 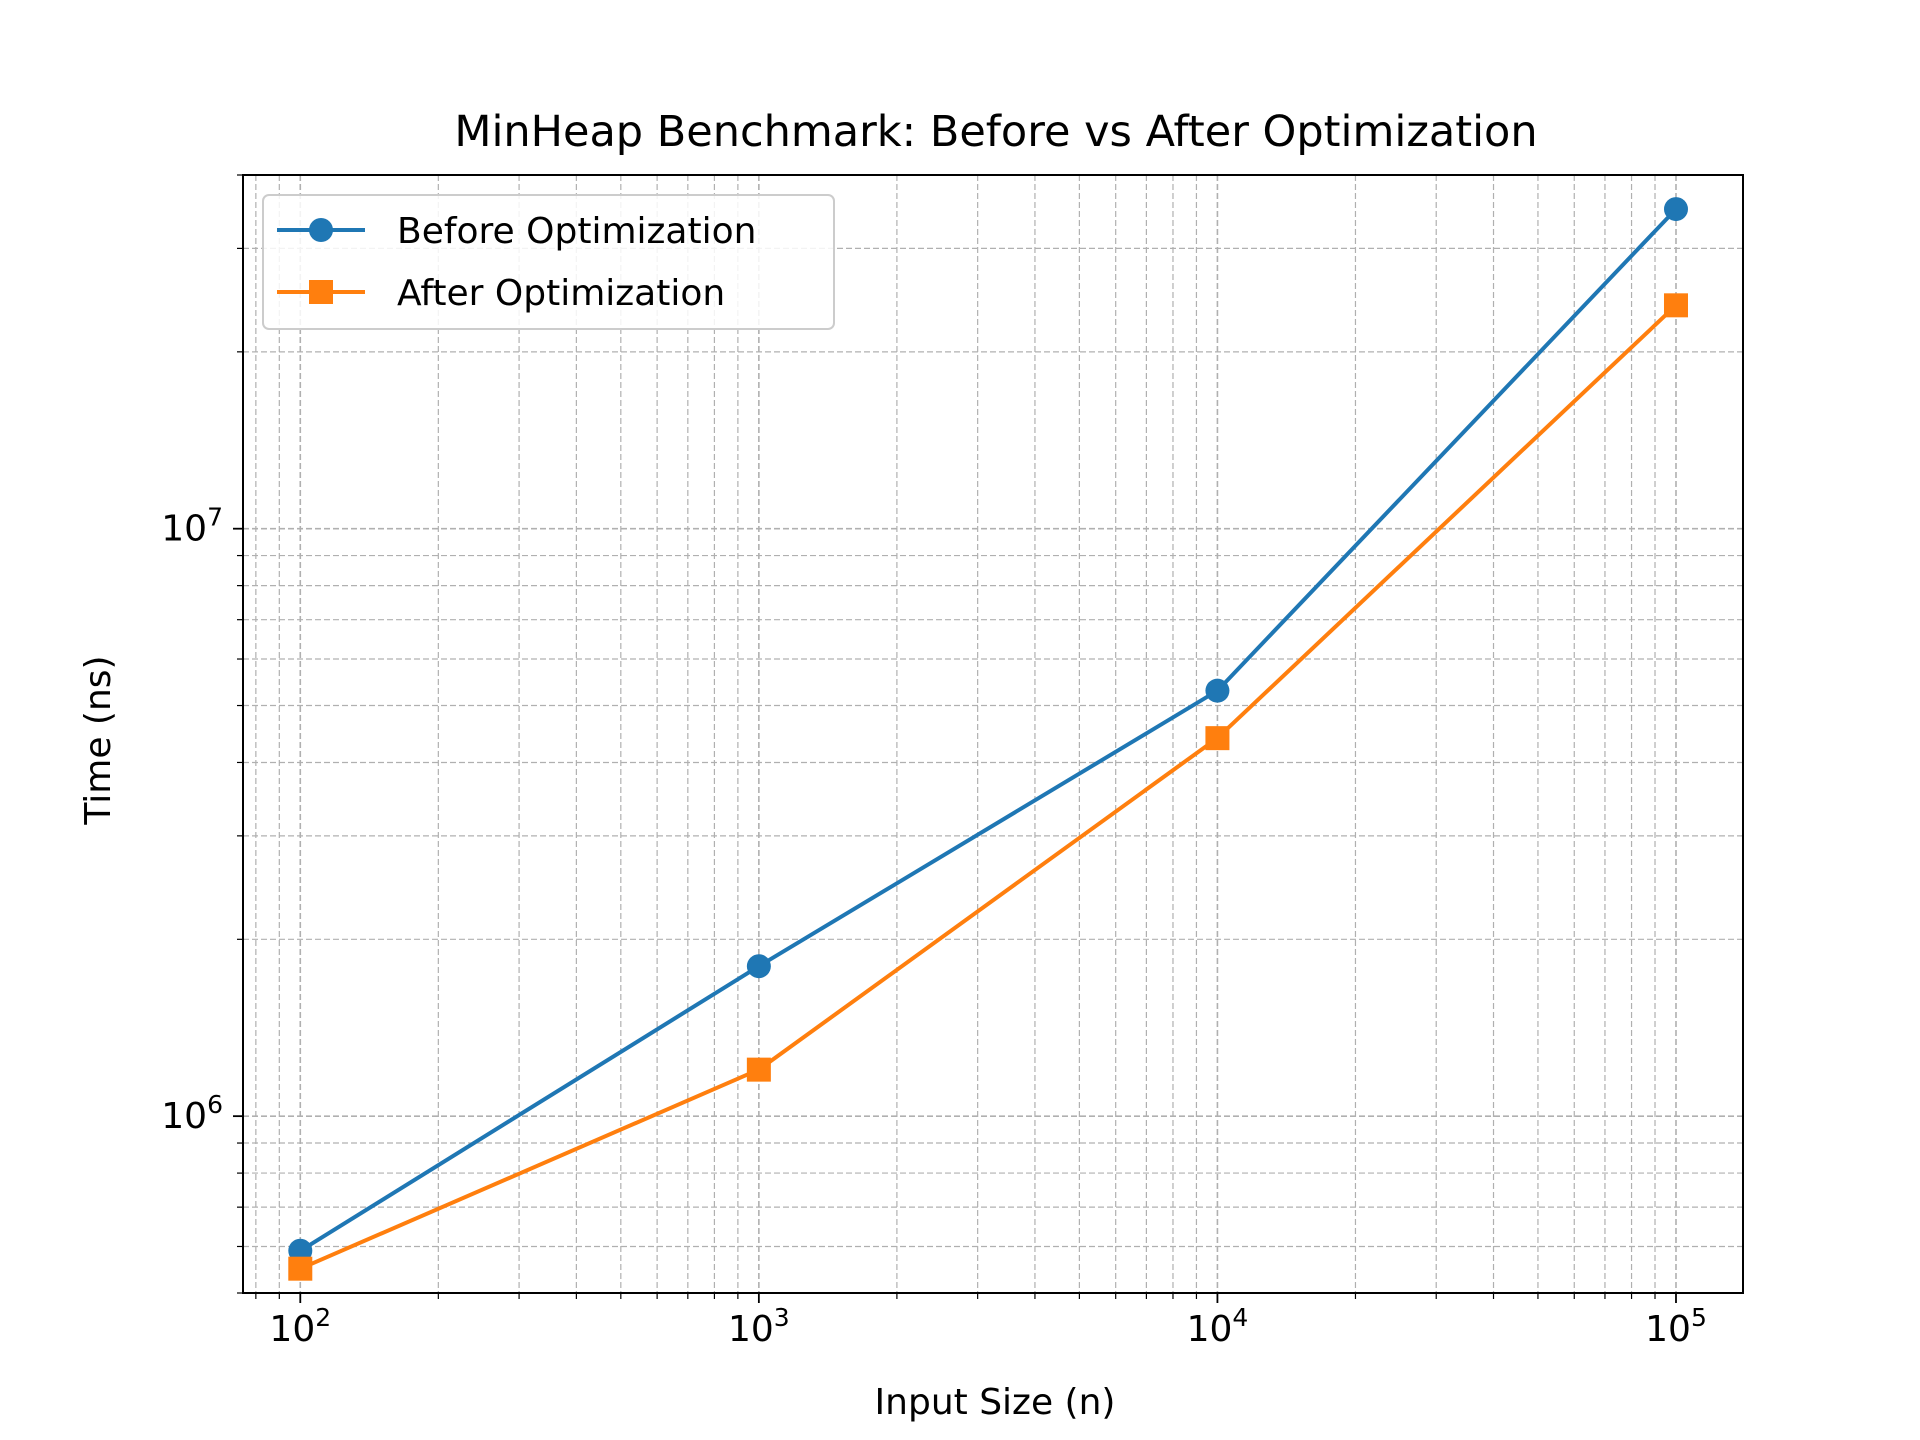 I want to click on y-tick-label: 10⁶, so click(x=192, y=1113).